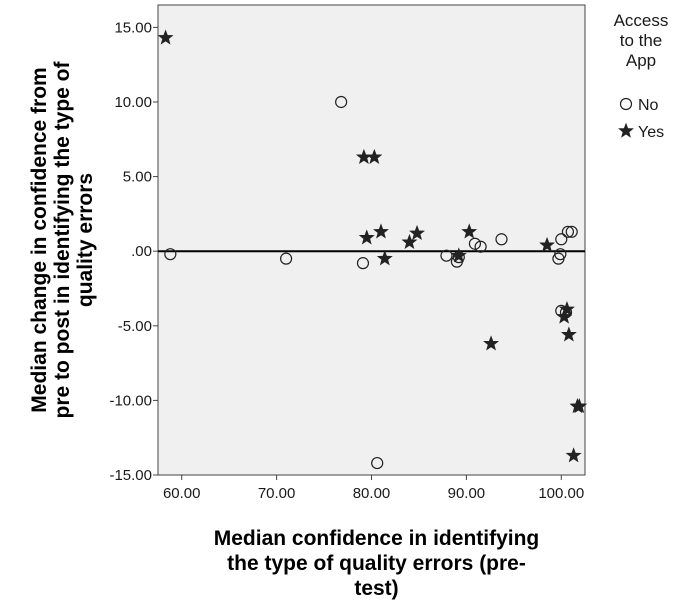 This screenshot has height=607, width=685. Describe the element at coordinates (626, 104) in the screenshot. I see `legend-marker-no` at that location.